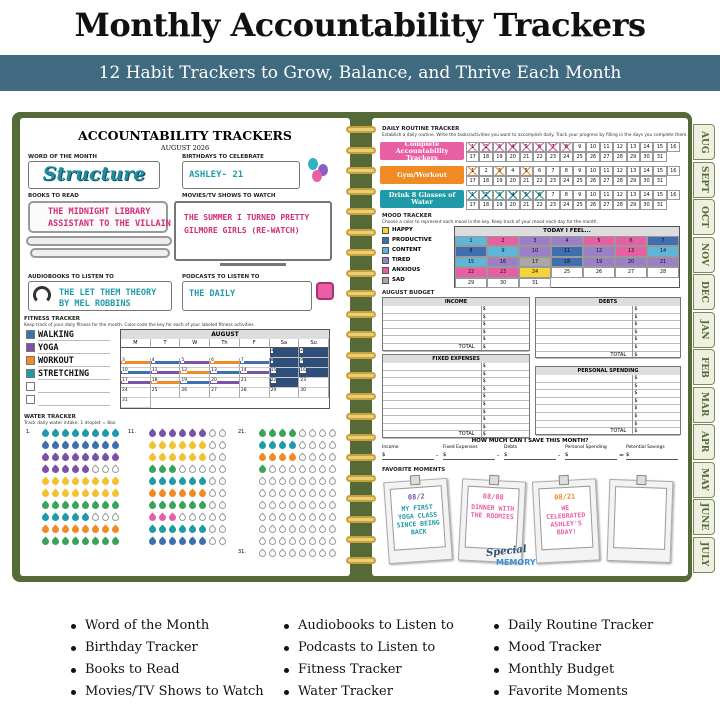 Image resolution: width=720 pixels, height=720 pixels. I want to click on table-row: $, so click(456, 340).